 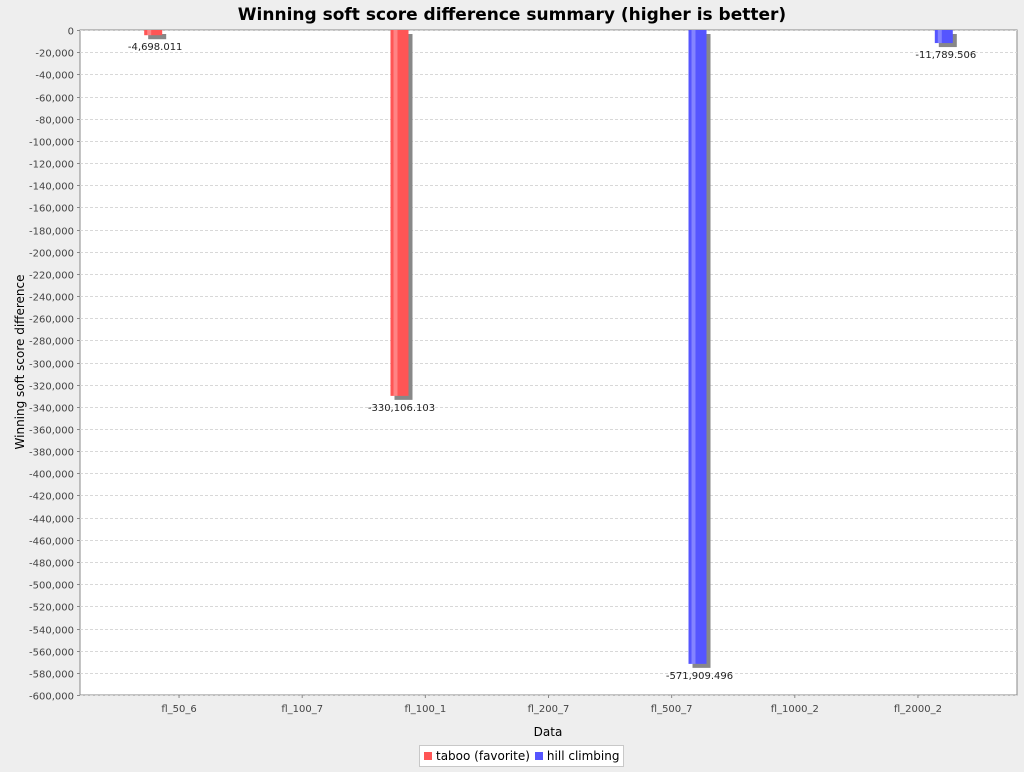 What do you see at coordinates (51, 631) in the screenshot?
I see `y-tick-label: -540,000` at bounding box center [51, 631].